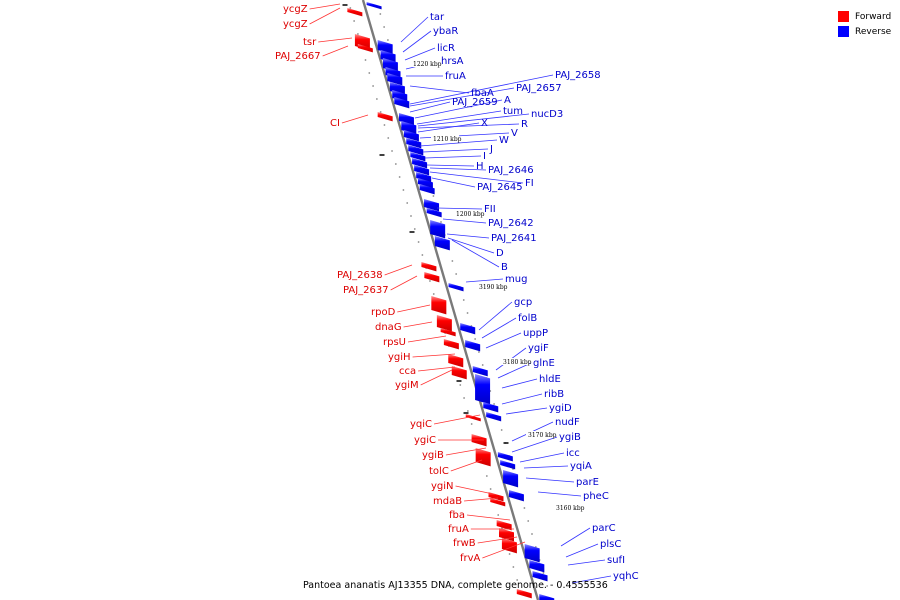 This screenshot has height=600, width=900. Describe the element at coordinates (567, 422) in the screenshot. I see `reverse-gene-label: nudF` at that location.